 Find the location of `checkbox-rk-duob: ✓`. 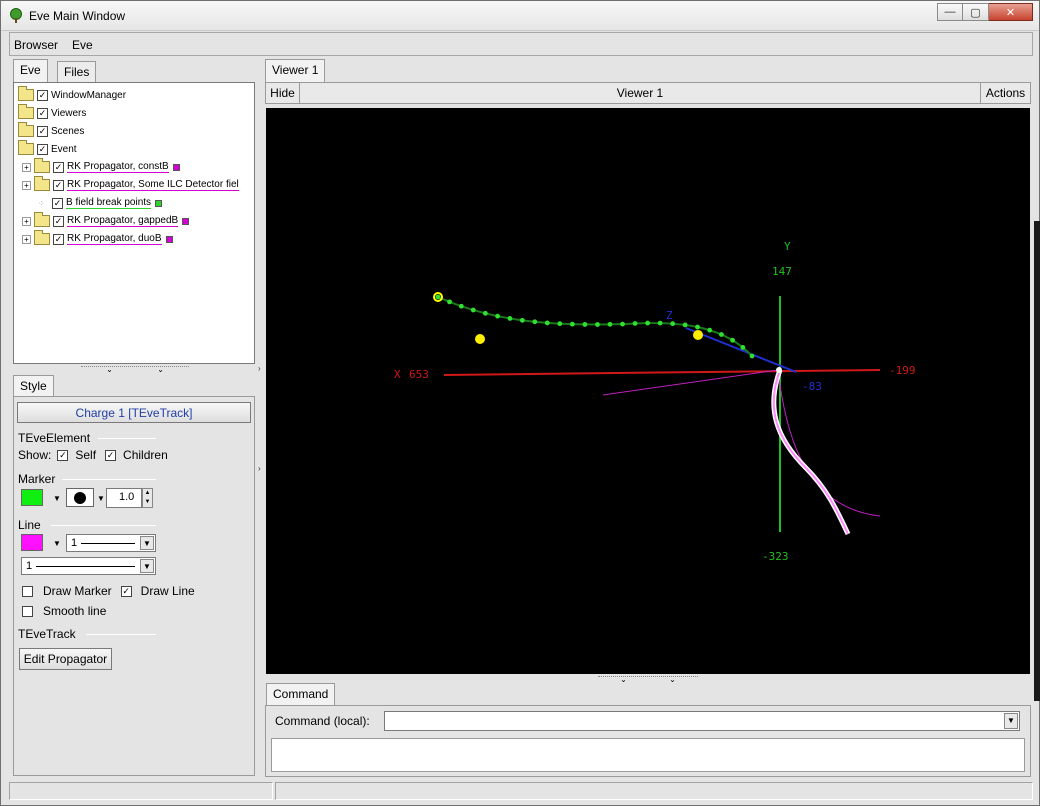

checkbox-rk-duob: ✓ is located at coordinates (58, 239).